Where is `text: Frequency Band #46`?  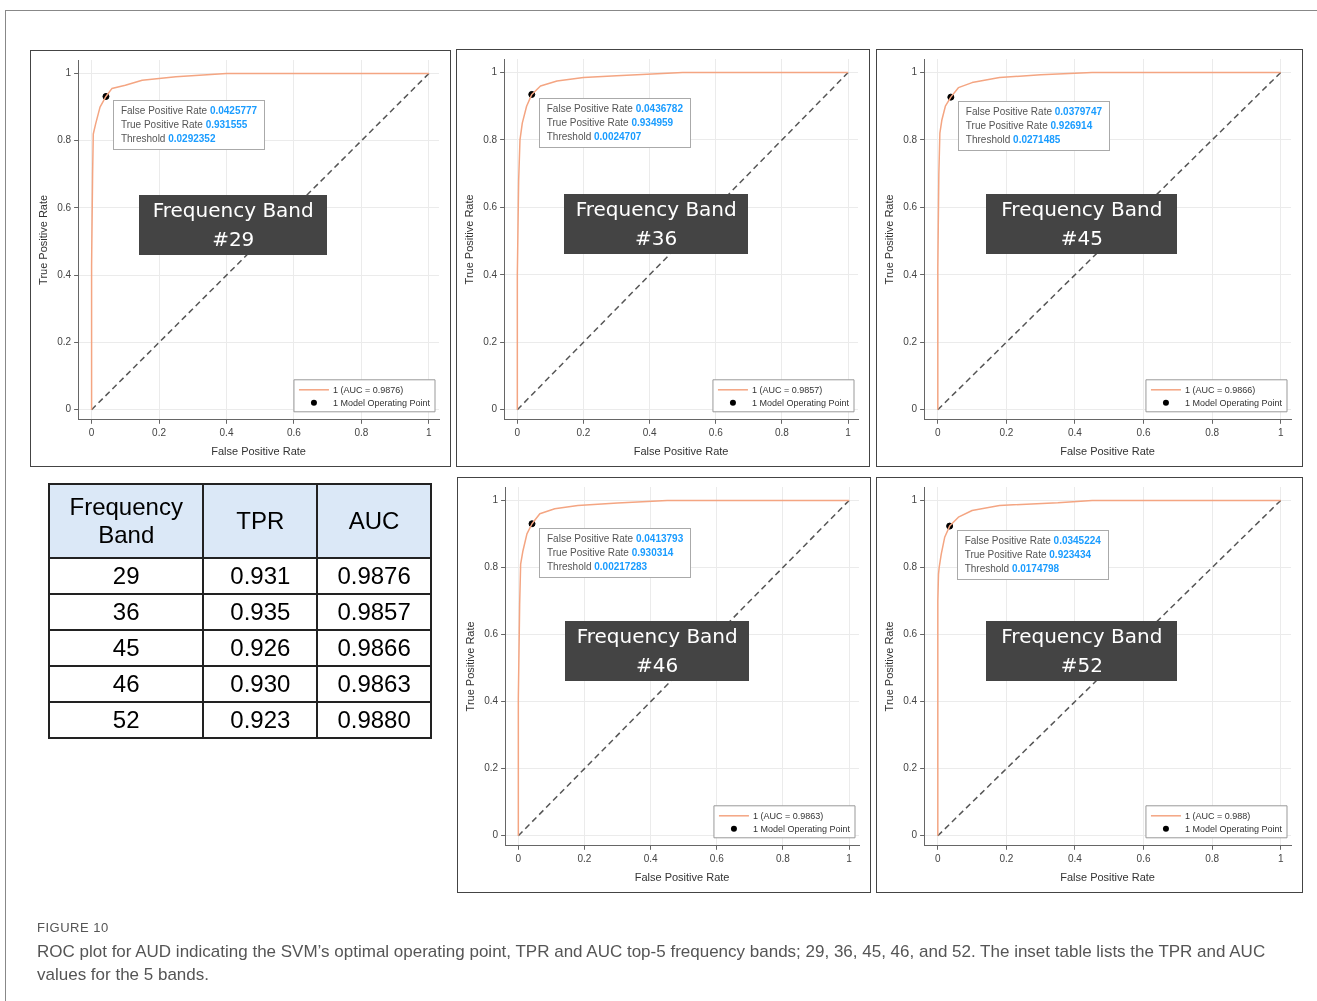
text: Frequency Band #46 is located at coordinates (657, 651).